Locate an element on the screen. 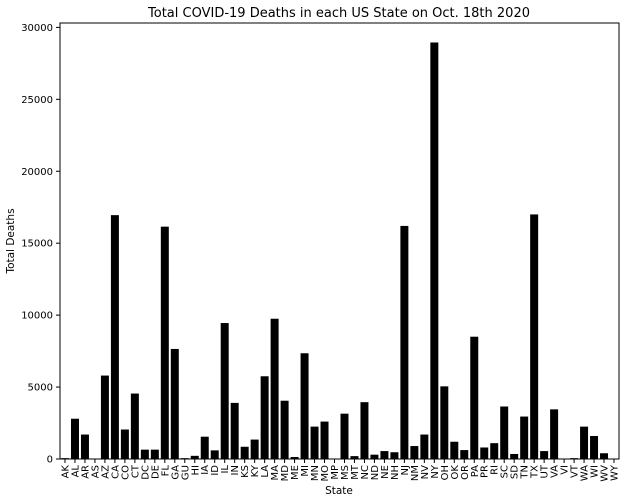 The image size is (625, 503). x-tick-label-ks: KS is located at coordinates (245, 471).